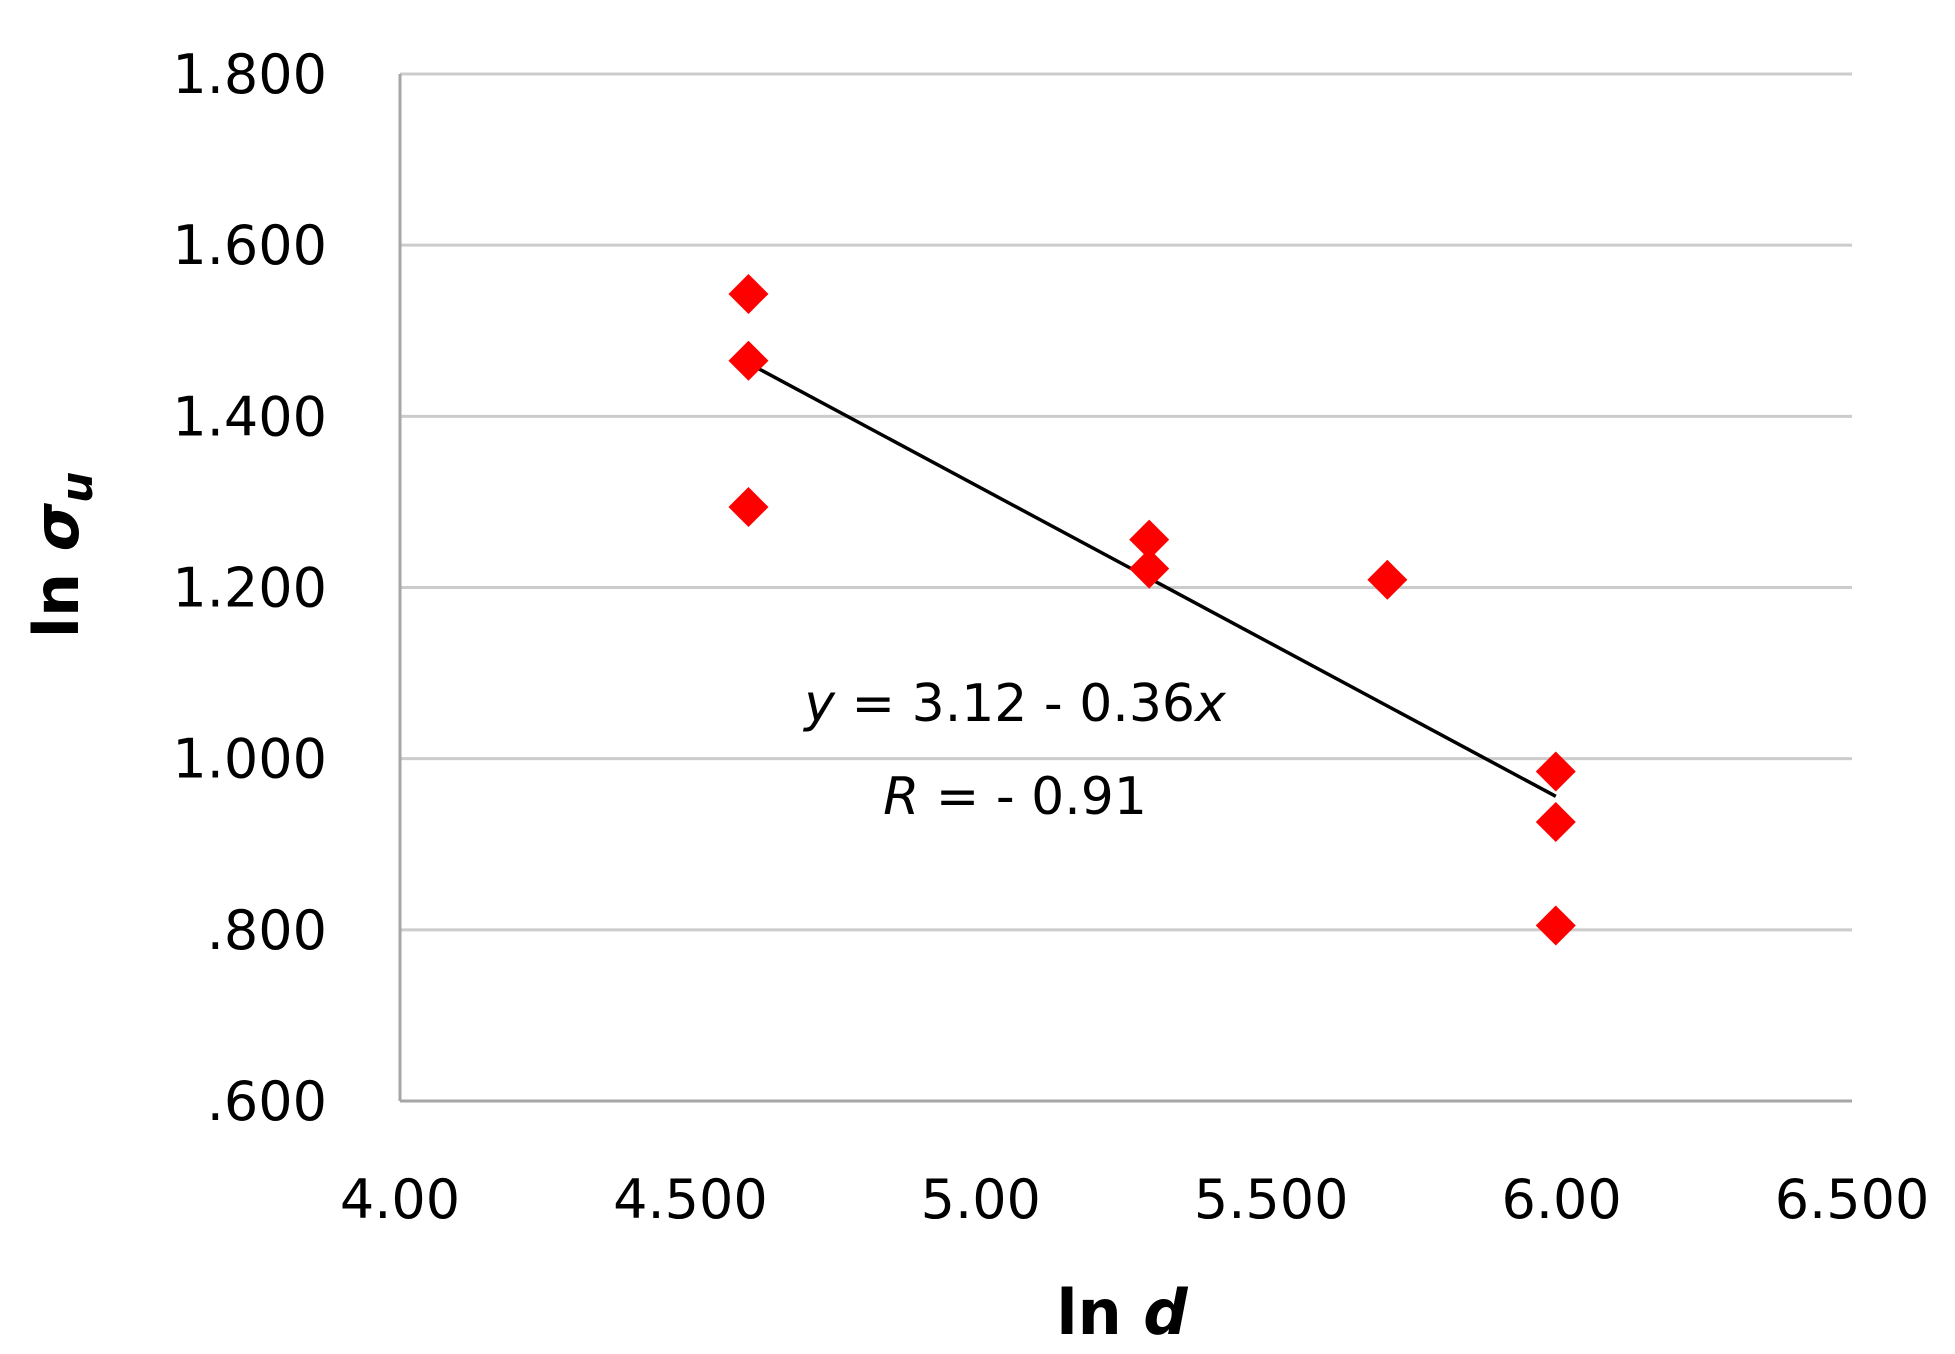 Image resolution: width=1955 pixels, height=1354 pixels. I want to click on y-axis-title-sub: u, so click(77, 487).